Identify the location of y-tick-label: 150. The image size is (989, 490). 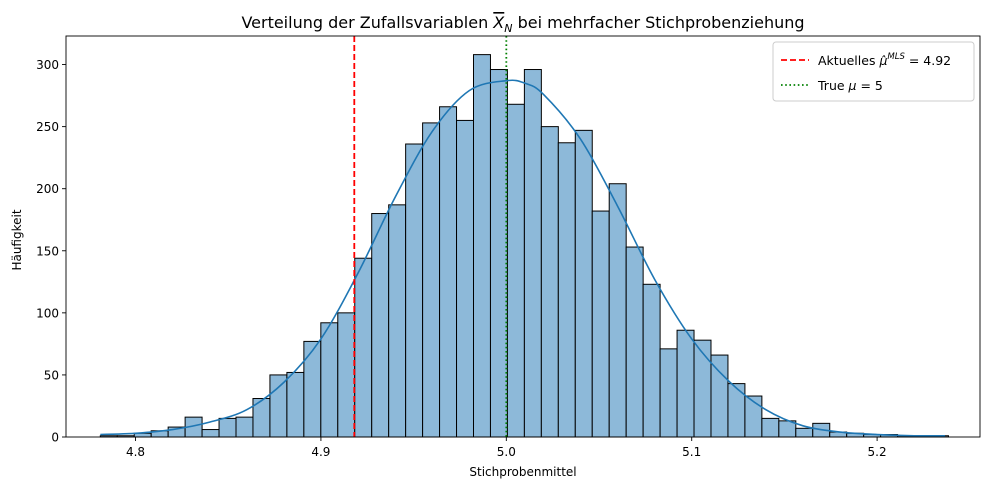
(47, 251).